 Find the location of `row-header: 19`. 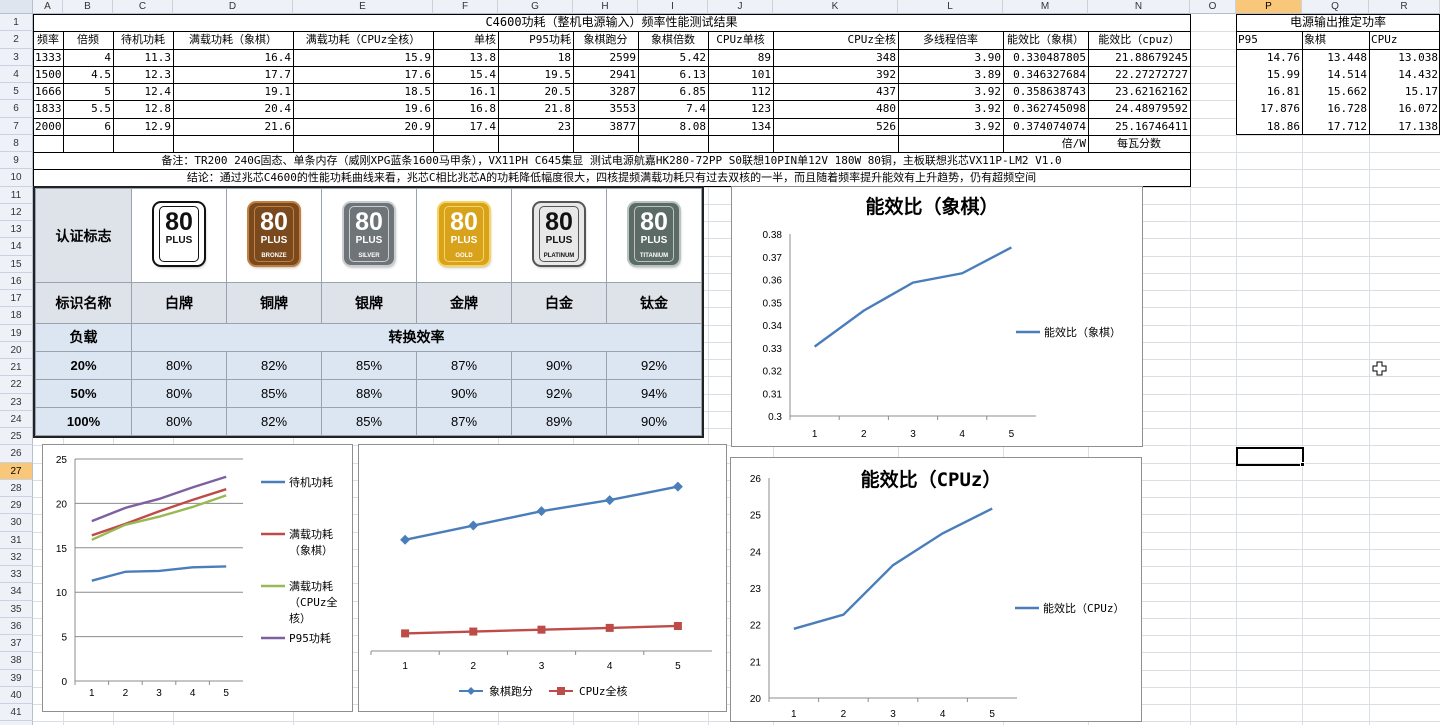

row-header: 19 is located at coordinates (16, 333).